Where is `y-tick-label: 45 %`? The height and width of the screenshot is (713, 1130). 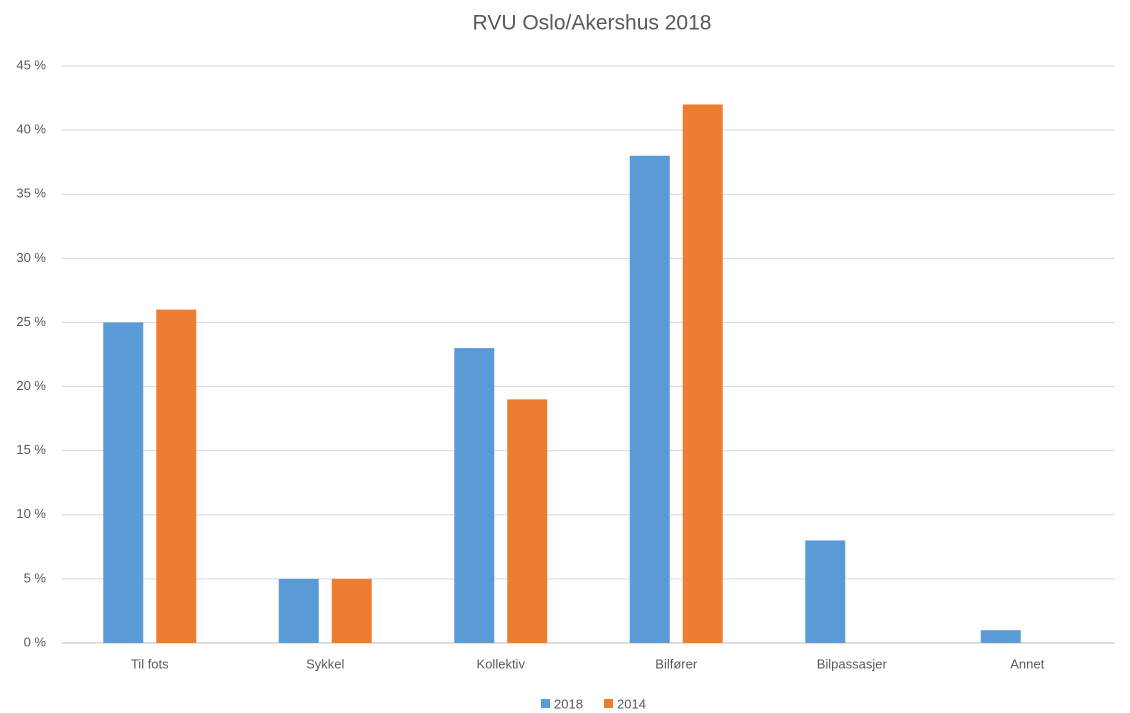
y-tick-label: 45 % is located at coordinates (31, 64).